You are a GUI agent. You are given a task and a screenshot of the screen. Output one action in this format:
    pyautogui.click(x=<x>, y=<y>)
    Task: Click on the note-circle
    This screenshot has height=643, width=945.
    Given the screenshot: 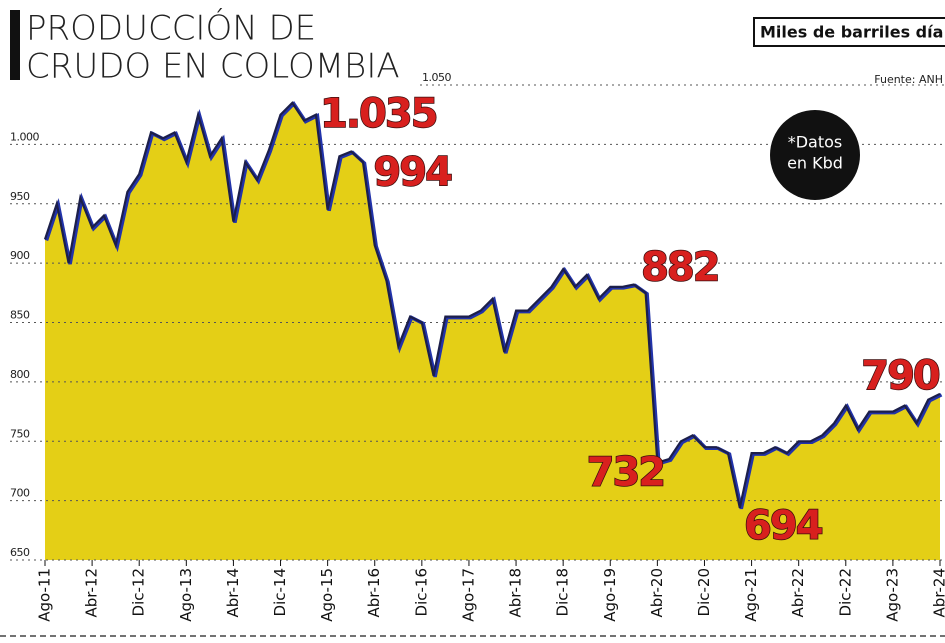 What is the action you would take?
    pyautogui.click(x=815, y=155)
    